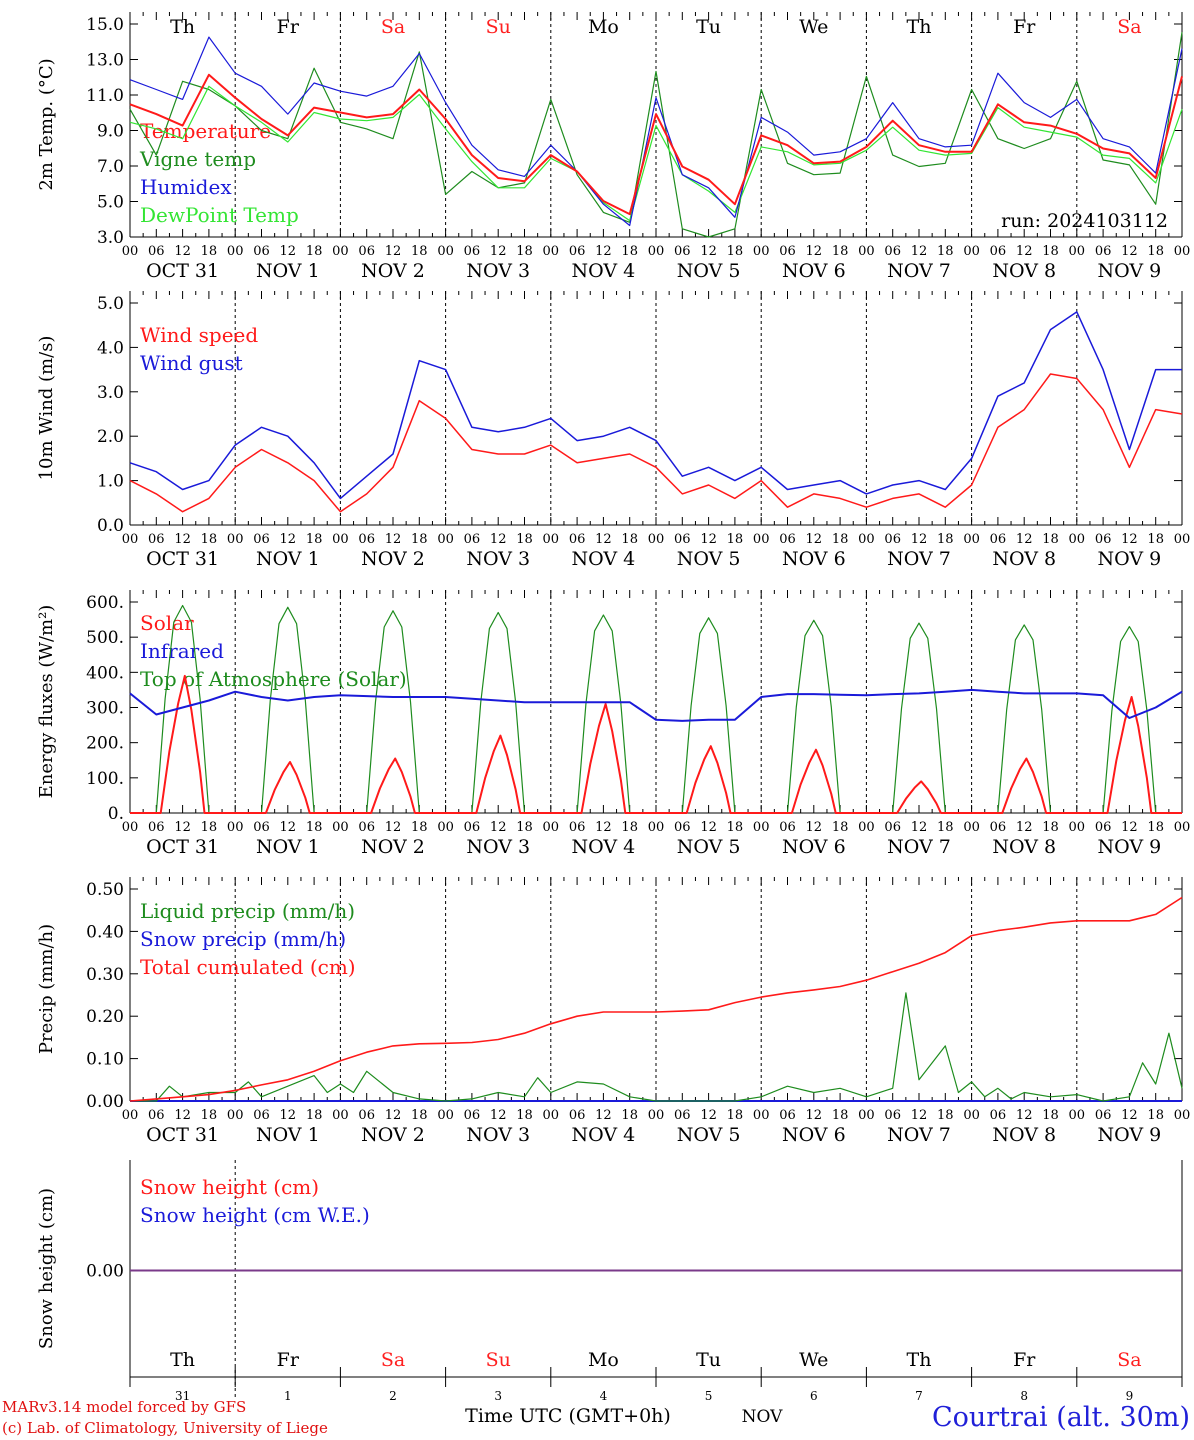 The image size is (1194, 1440). What do you see at coordinates (604, 559) in the screenshot?
I see `date-label: NOV 4` at bounding box center [604, 559].